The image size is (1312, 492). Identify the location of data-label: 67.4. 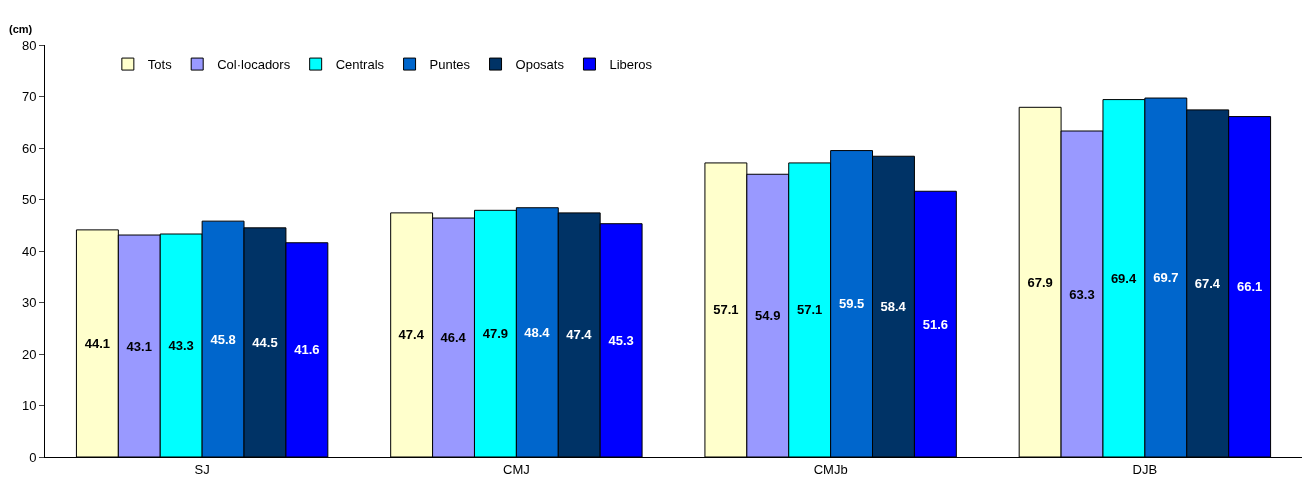
(1207, 283).